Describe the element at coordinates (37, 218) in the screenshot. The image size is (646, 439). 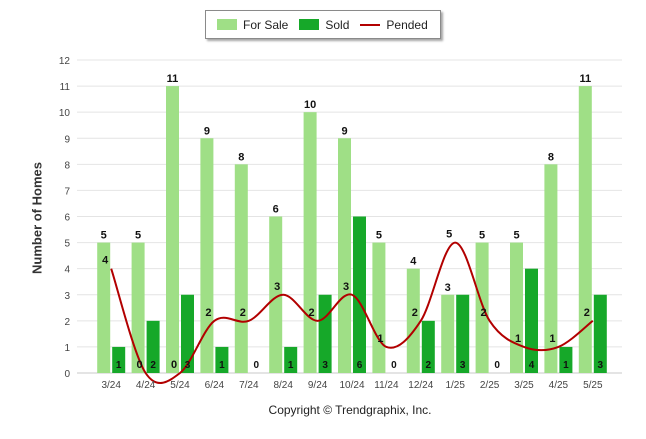
I see `y-axis-label: Number of Homes` at that location.